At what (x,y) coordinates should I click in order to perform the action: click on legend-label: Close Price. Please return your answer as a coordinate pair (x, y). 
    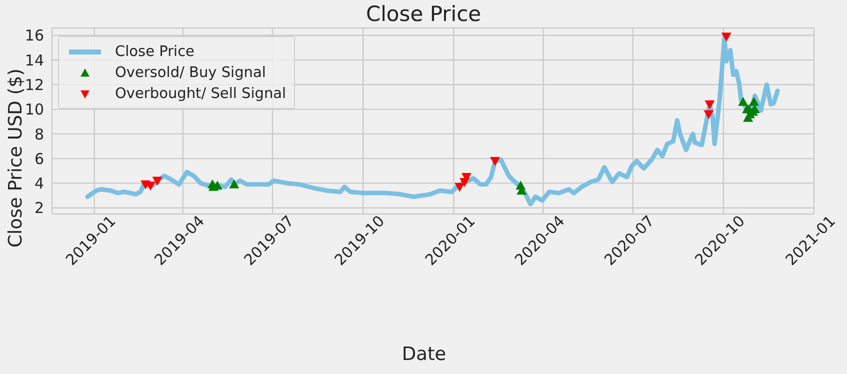
    Looking at the image, I should click on (154, 52).